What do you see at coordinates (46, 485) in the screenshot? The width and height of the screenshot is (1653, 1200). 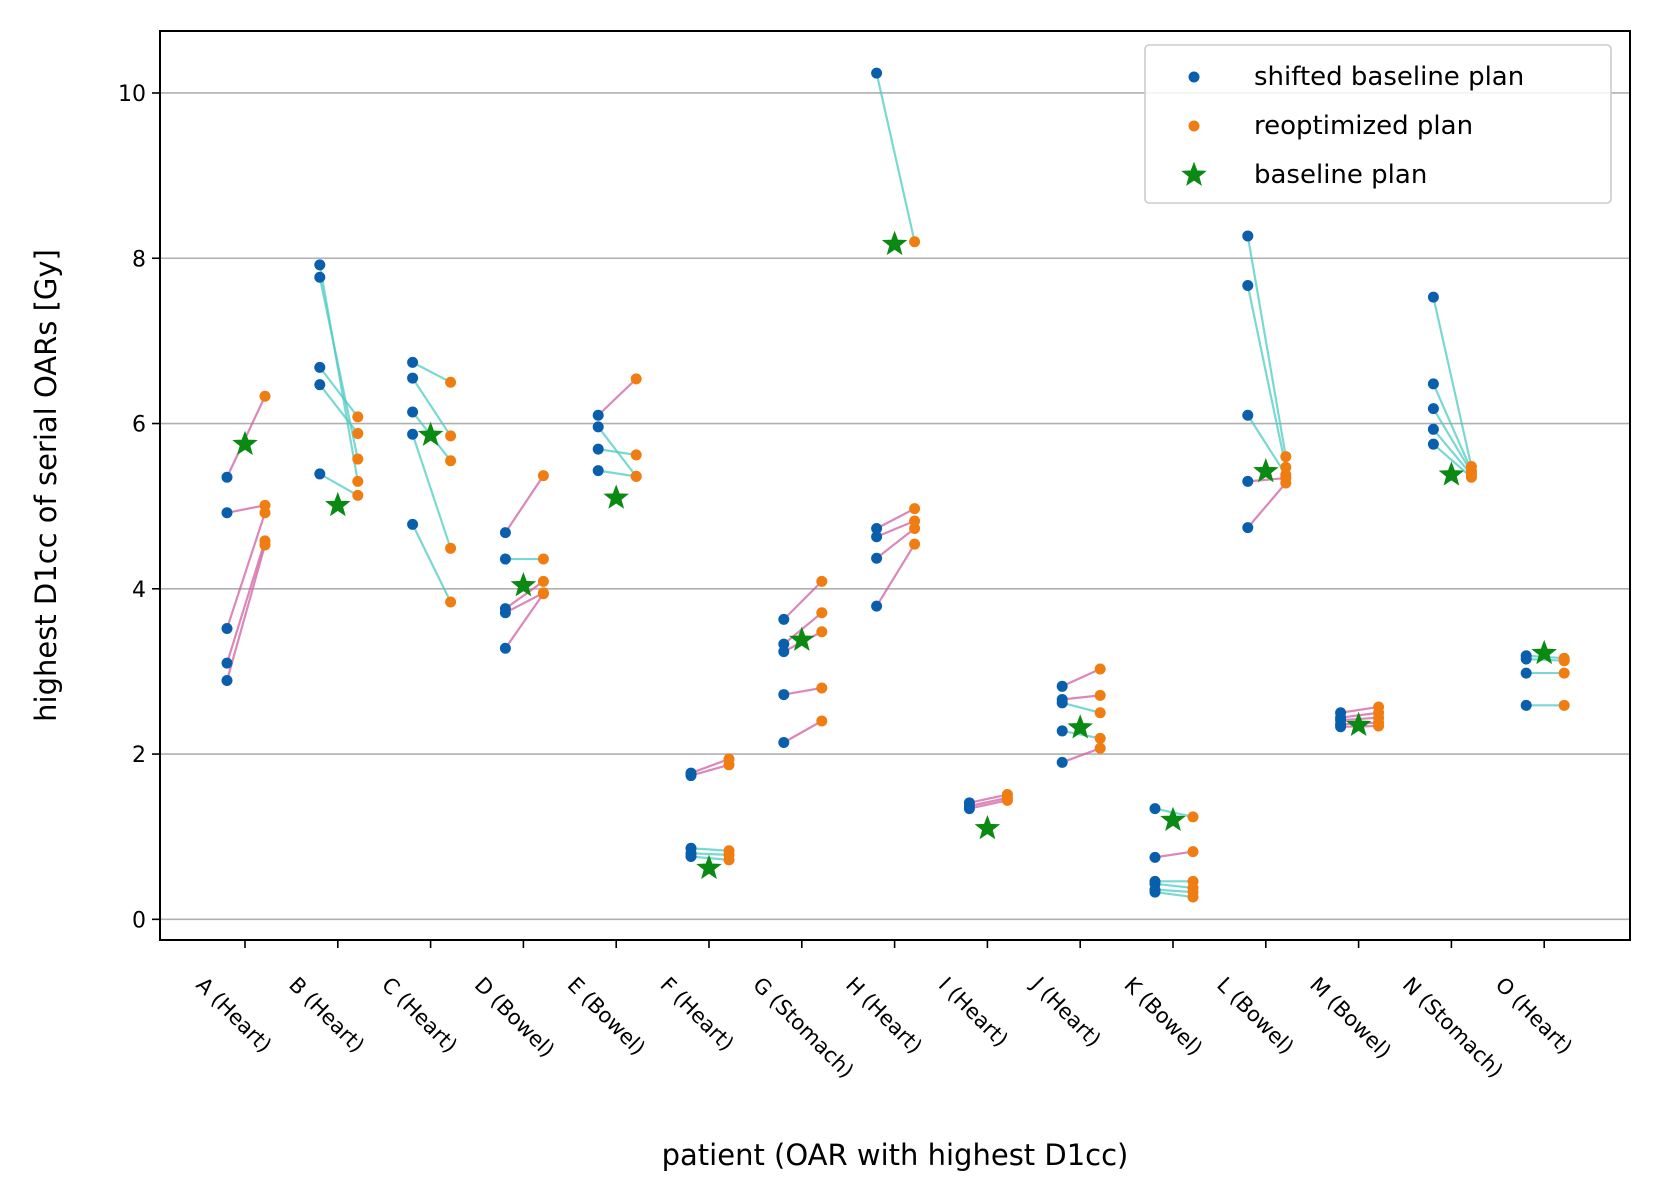 I see `y-axis-title: highest D1cc of serial OARs [Gy]` at bounding box center [46, 485].